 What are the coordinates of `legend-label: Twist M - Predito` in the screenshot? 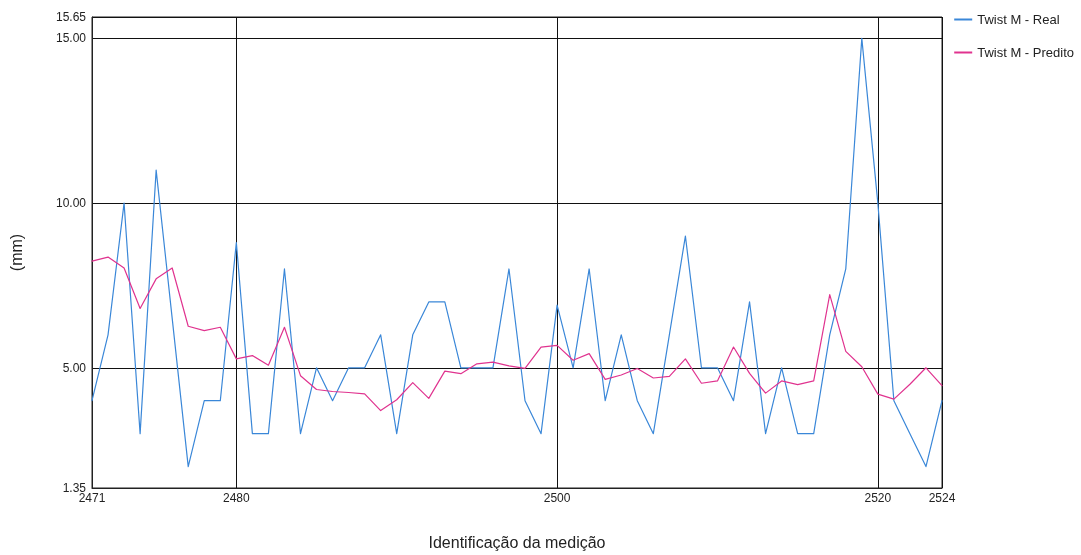 It's located at (1025, 52).